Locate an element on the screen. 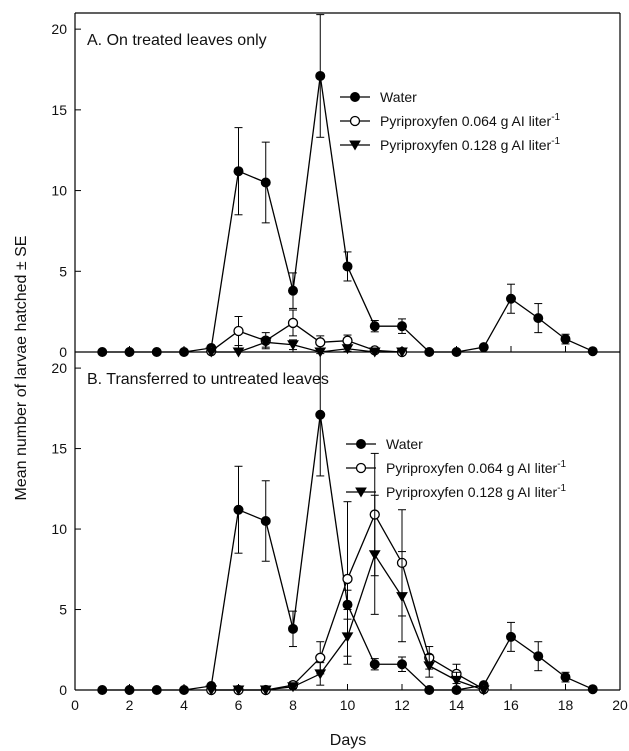  y-tick-label: 15 is located at coordinates (59, 110).